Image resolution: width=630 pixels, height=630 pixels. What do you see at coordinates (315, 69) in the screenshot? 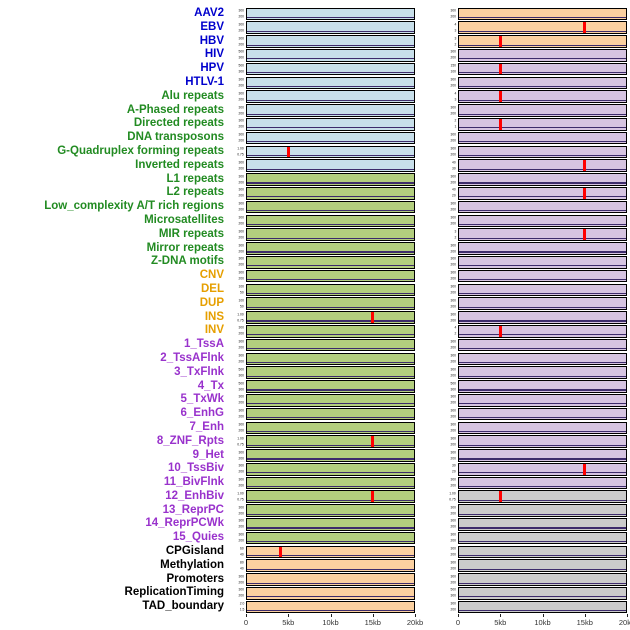
I see `feature-row: HPV500300100150100500` at bounding box center [315, 69].